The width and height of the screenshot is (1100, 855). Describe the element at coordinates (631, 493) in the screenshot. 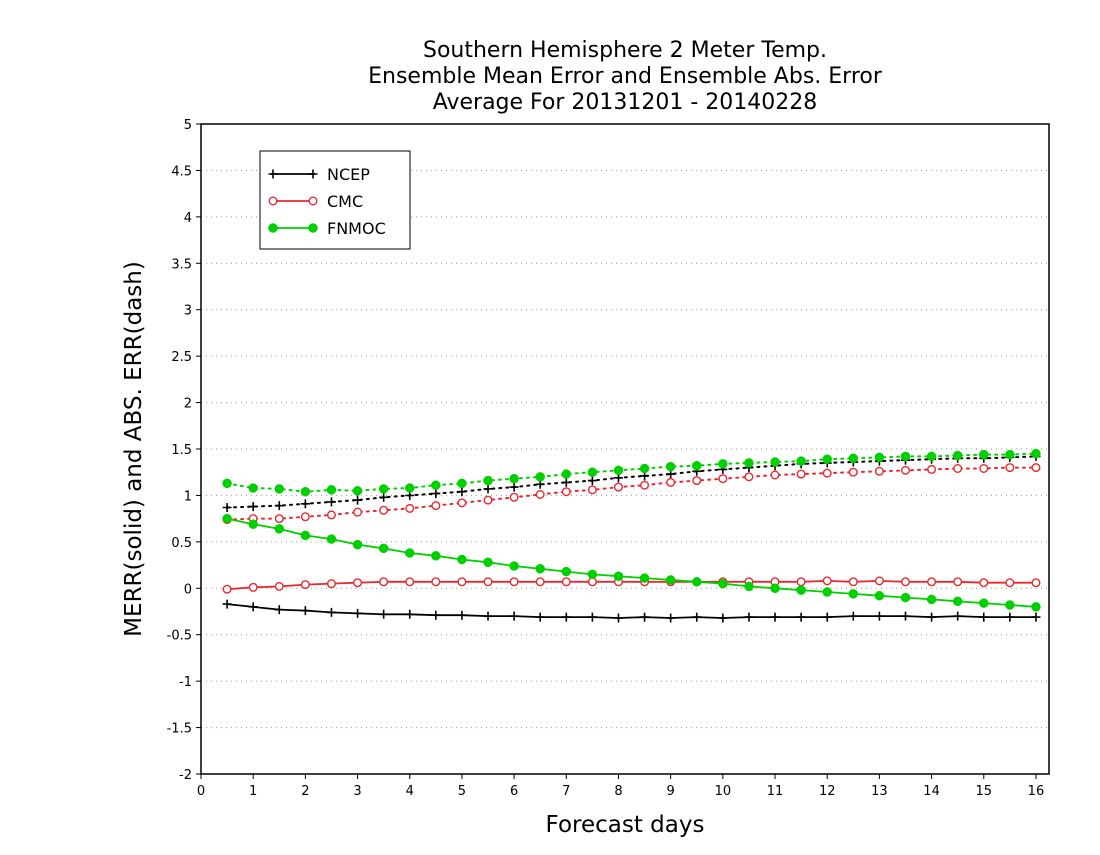

I see `series-cmc-abs-error-line` at that location.